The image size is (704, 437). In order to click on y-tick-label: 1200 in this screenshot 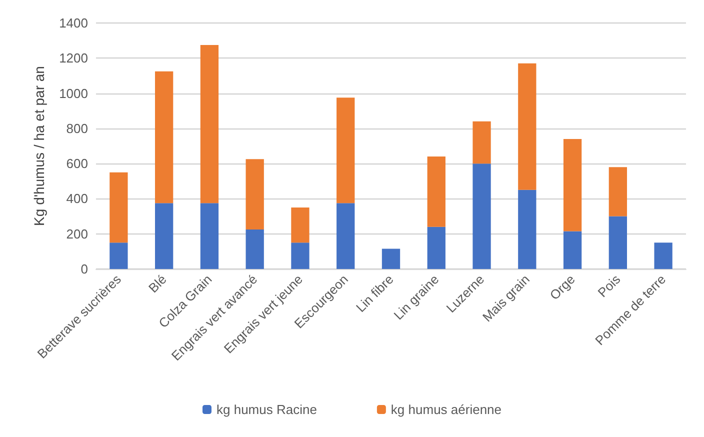, I will do `click(73, 58)`.